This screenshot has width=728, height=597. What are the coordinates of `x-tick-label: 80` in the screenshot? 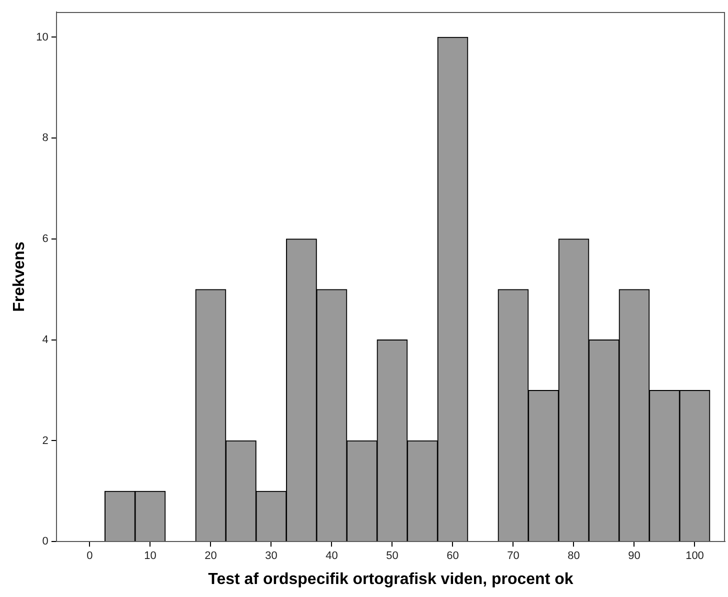 It's located at (574, 556).